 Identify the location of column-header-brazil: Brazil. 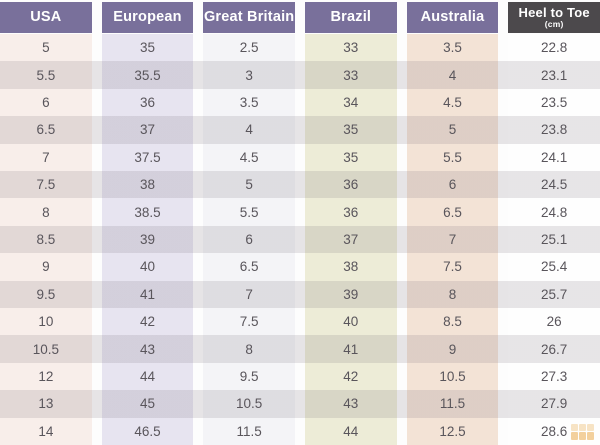
(350, 17).